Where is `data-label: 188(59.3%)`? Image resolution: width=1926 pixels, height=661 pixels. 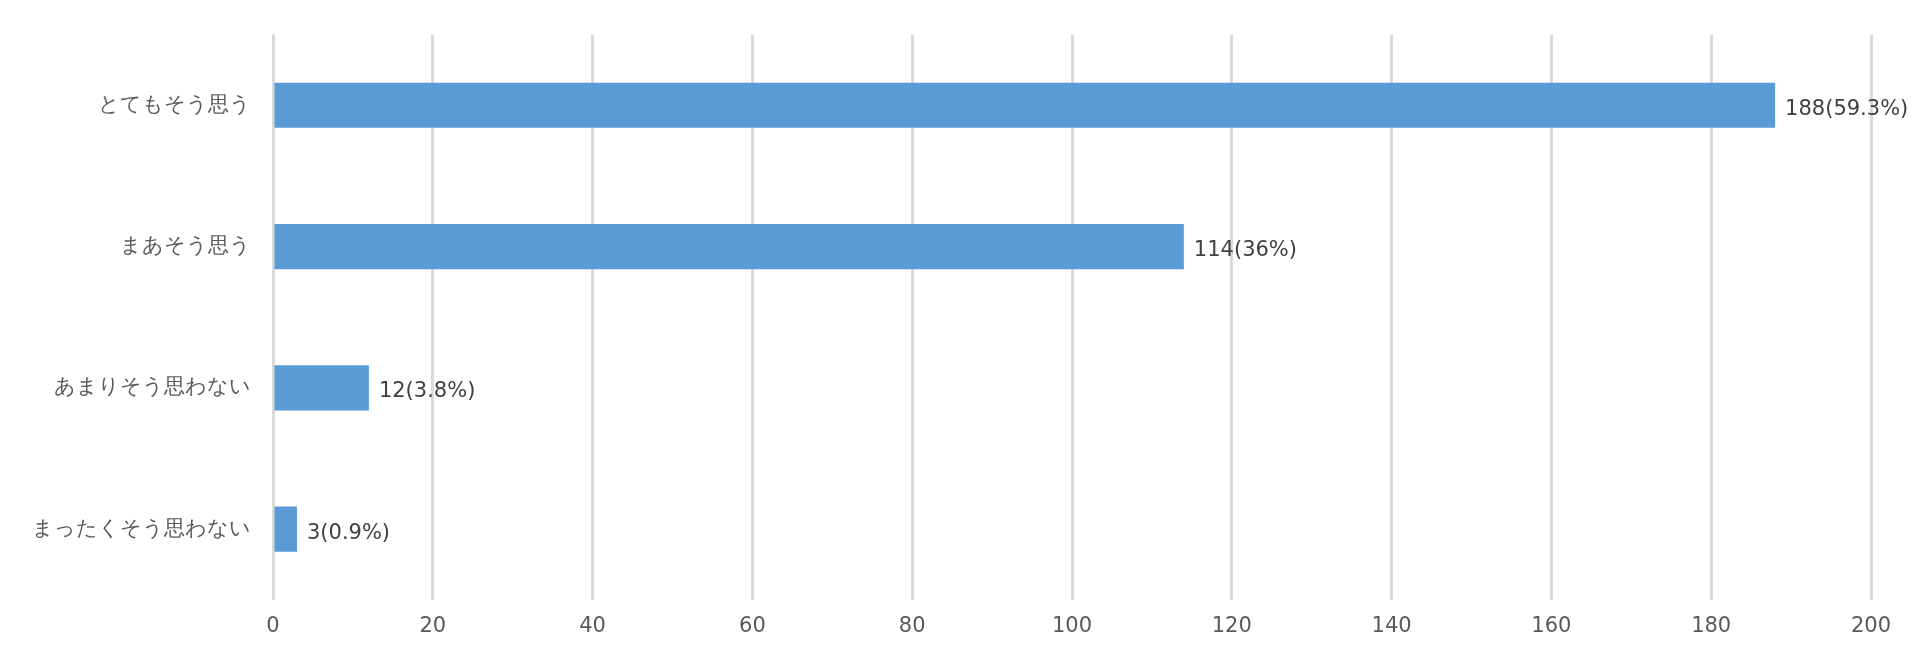 data-label: 188(59.3%) is located at coordinates (1847, 107).